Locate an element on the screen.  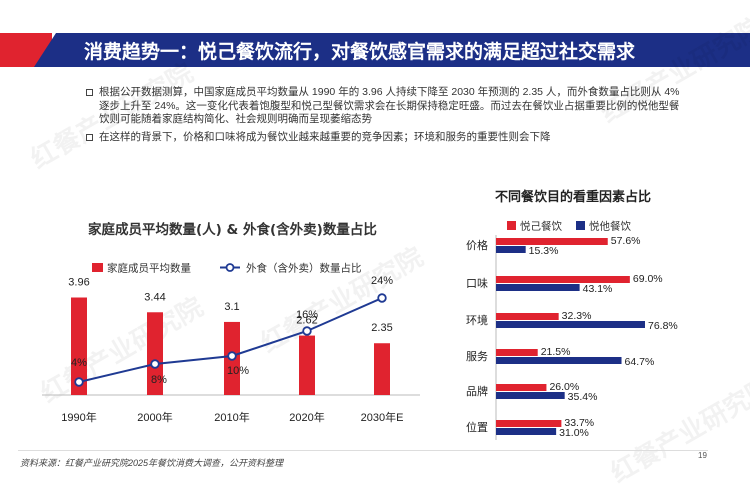
legend-swatch-household is located at coordinates (97, 267).